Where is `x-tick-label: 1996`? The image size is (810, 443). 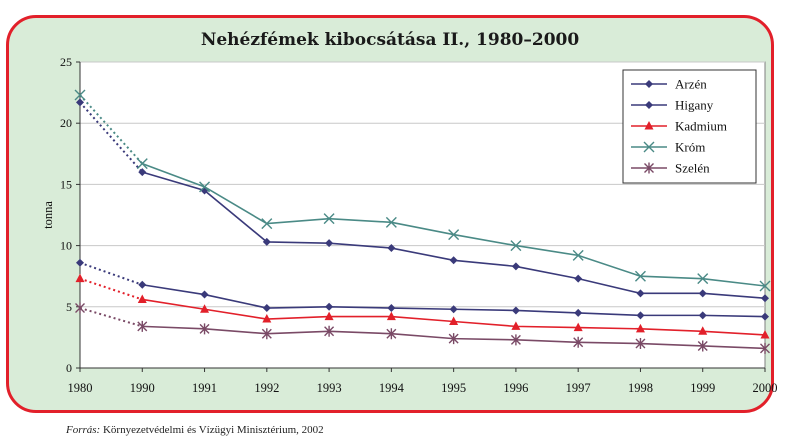 x-tick-label: 1996 is located at coordinates (515, 388).